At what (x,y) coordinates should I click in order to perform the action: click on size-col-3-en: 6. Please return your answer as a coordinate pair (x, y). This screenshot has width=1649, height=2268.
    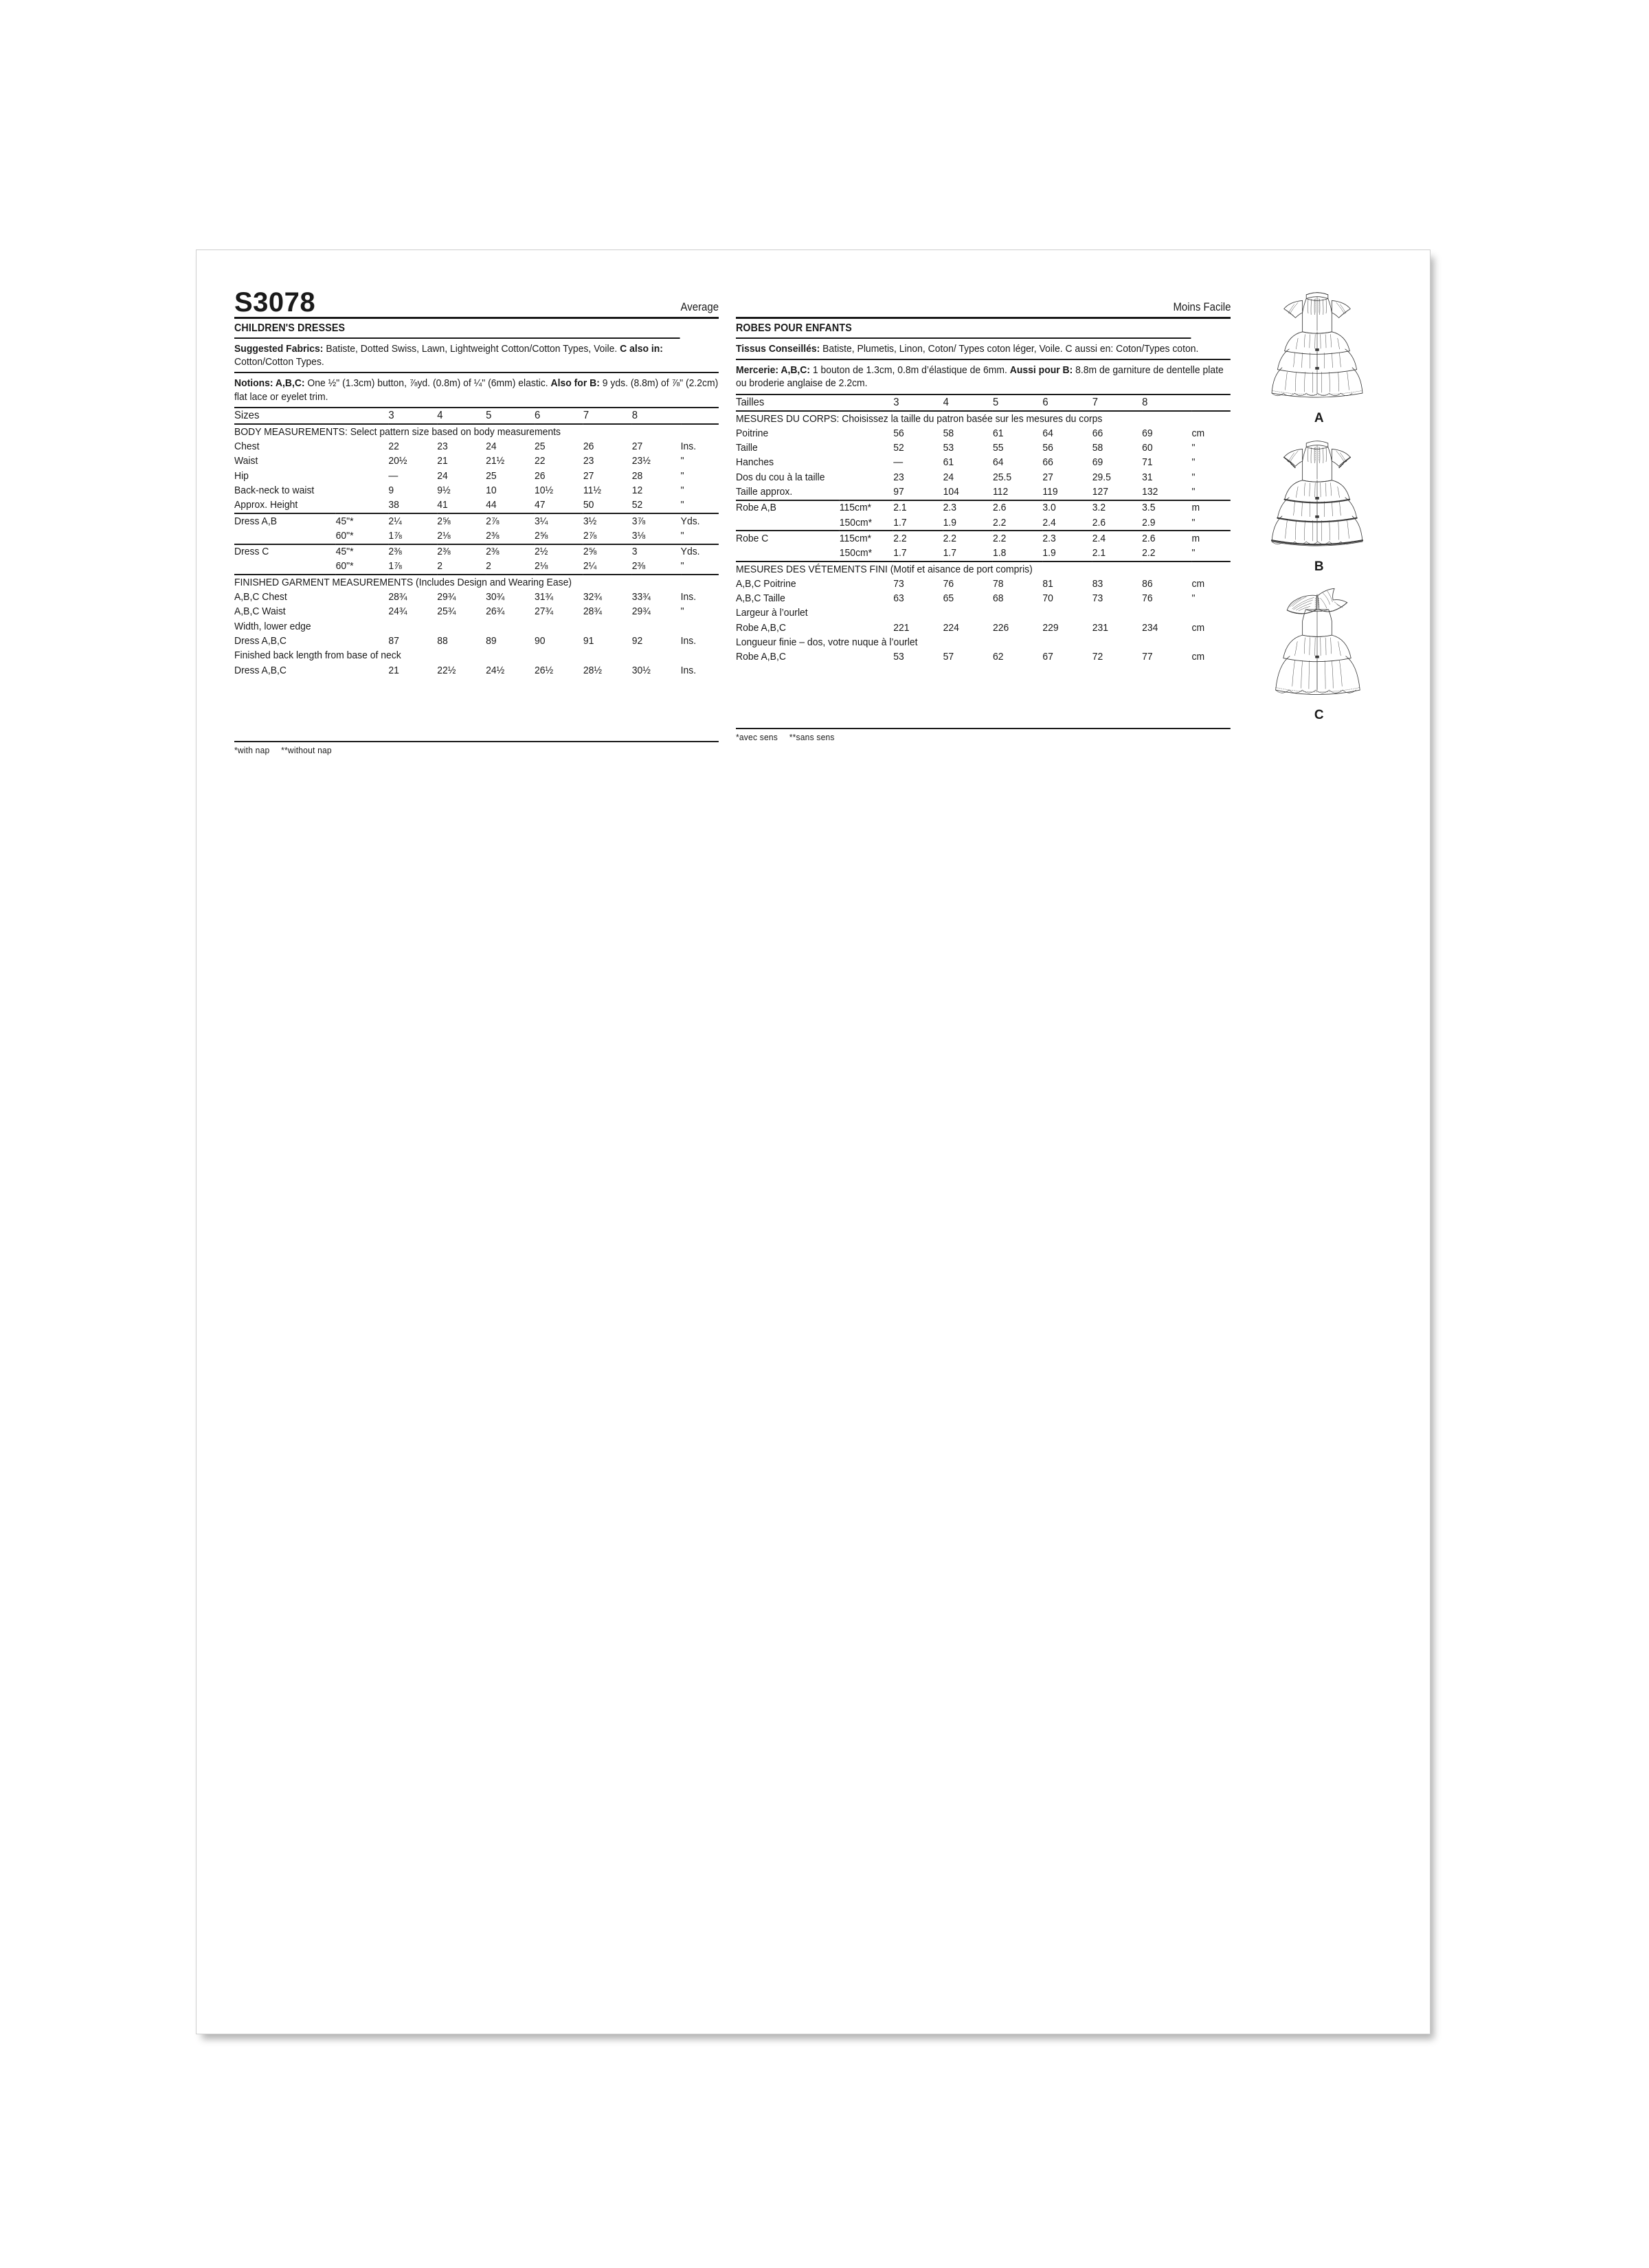
    Looking at the image, I should click on (559, 417).